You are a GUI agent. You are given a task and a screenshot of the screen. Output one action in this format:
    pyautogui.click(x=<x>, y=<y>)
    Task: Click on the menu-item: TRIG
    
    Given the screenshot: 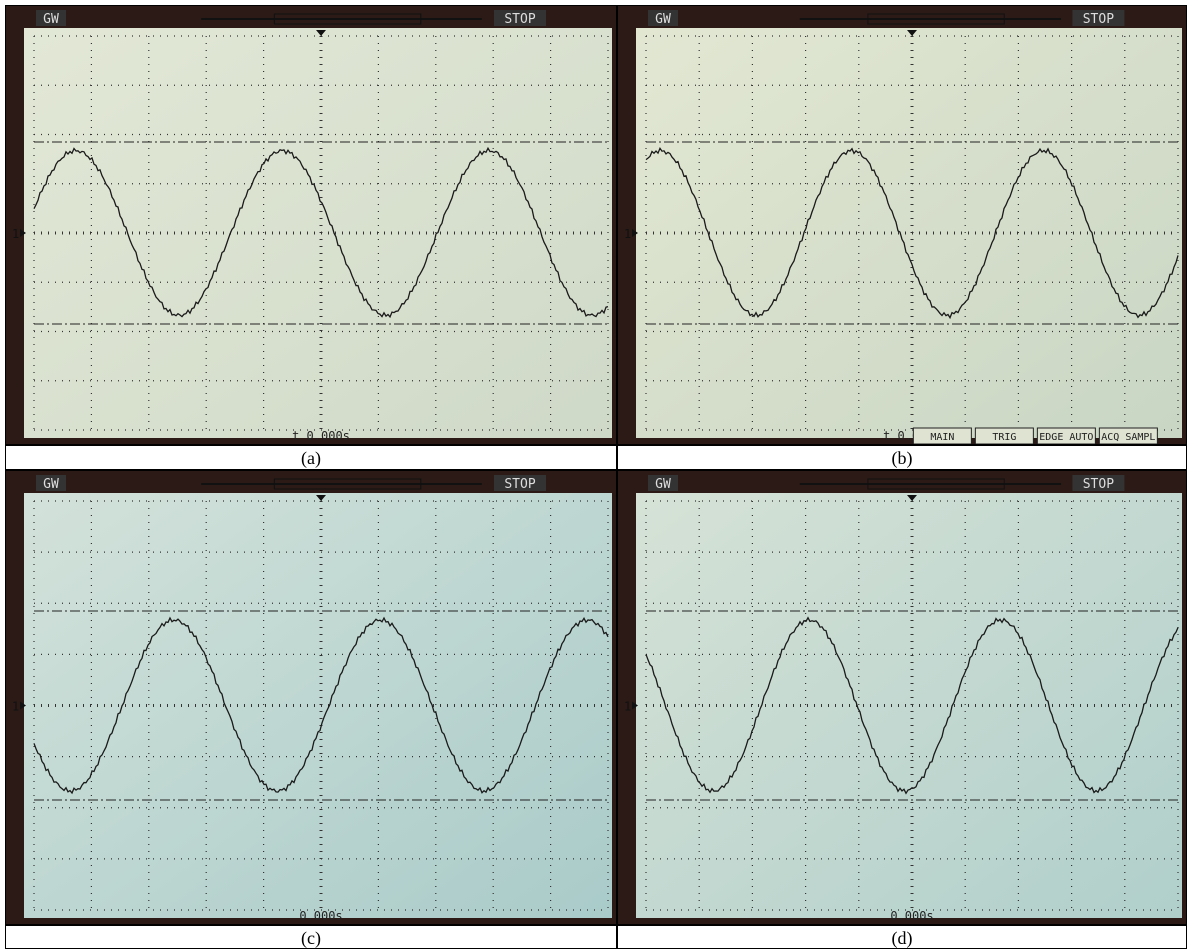 What is the action you would take?
    pyautogui.click(x=1004, y=437)
    